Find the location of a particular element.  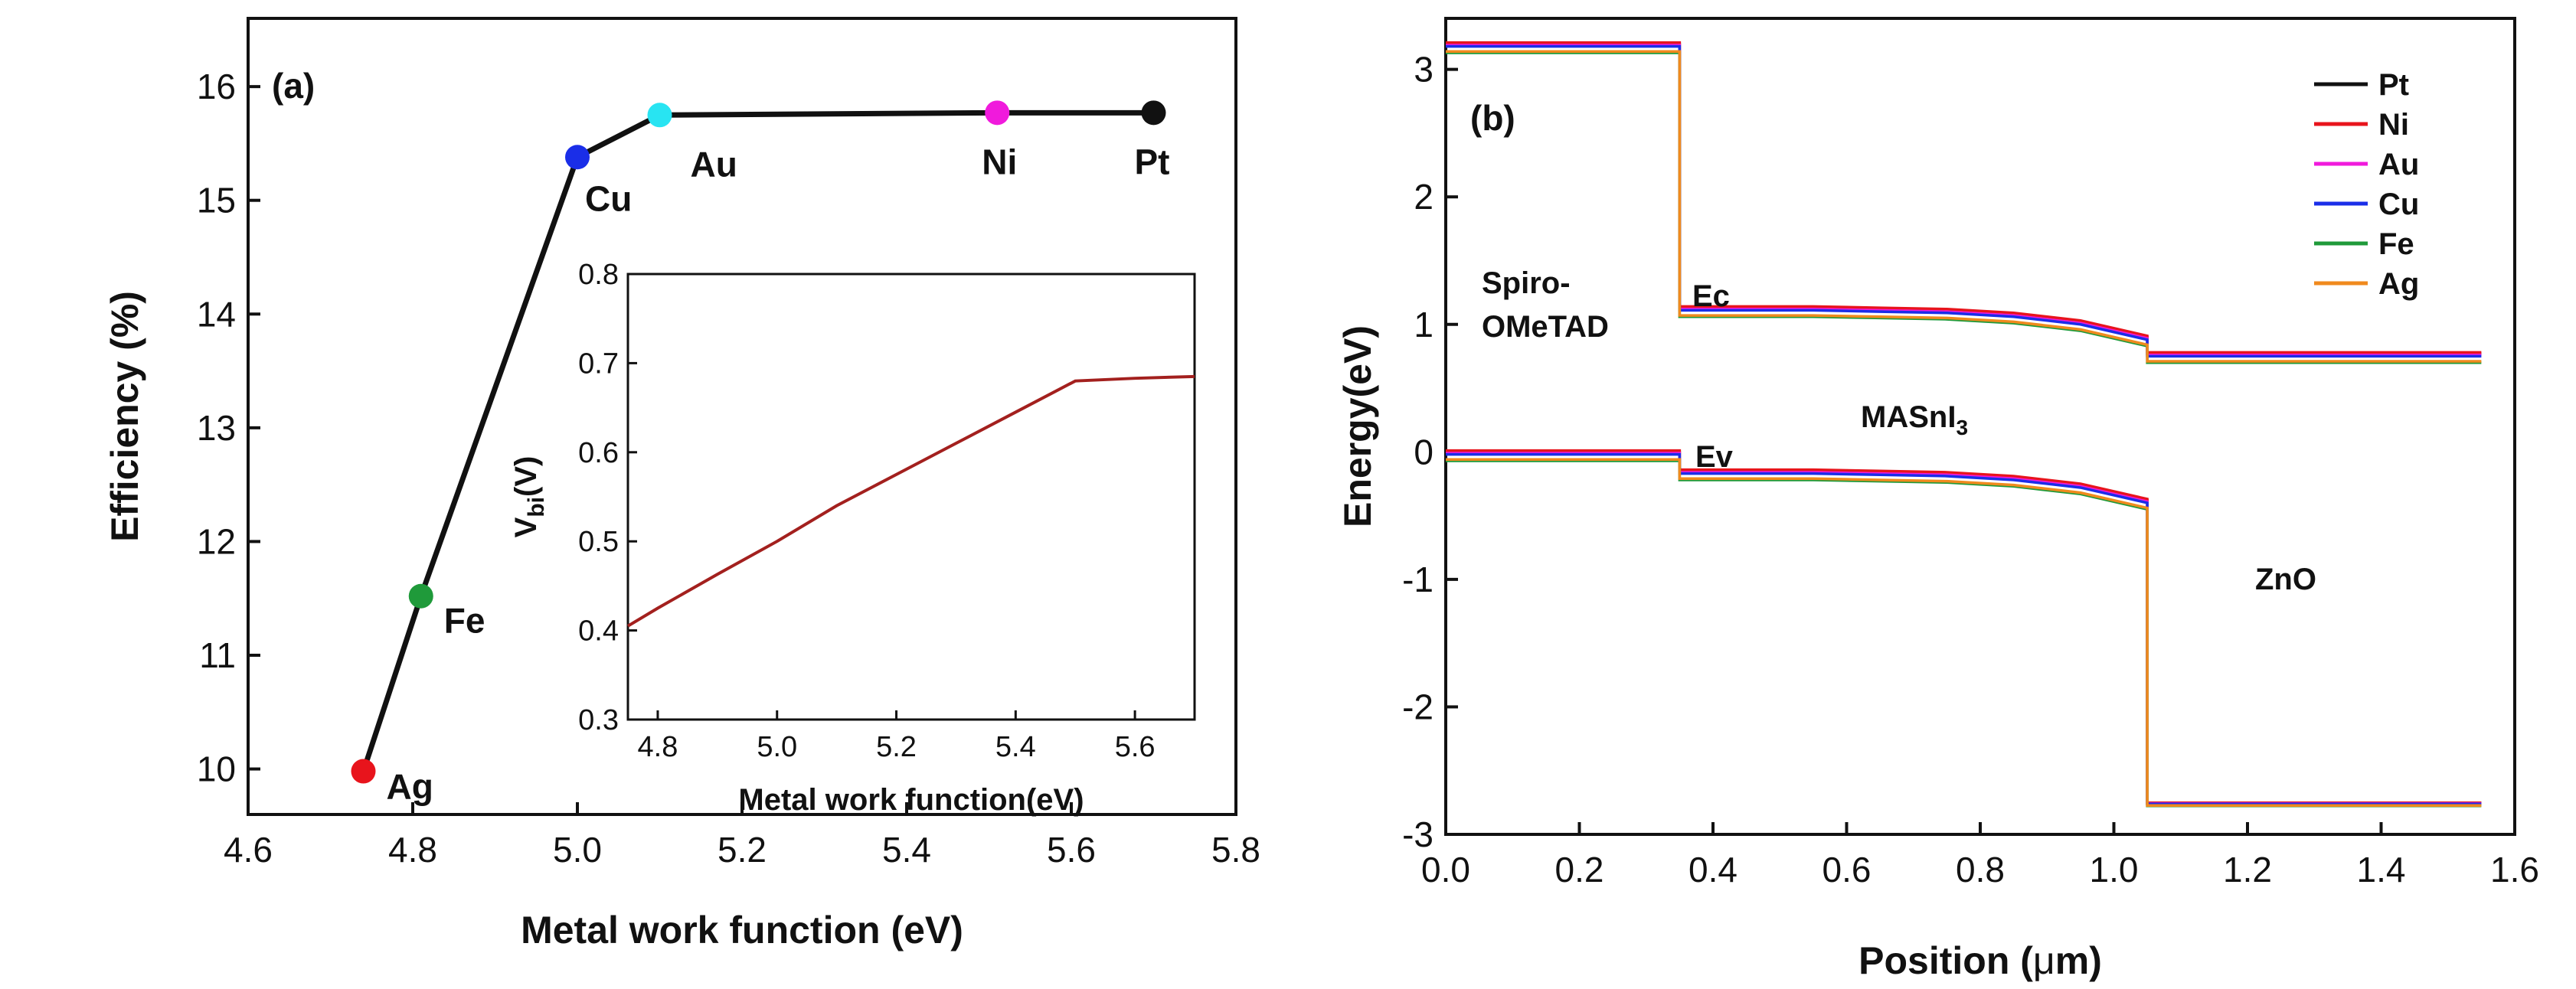

inset-x-tick-label: 4.8 is located at coordinates (658, 747).